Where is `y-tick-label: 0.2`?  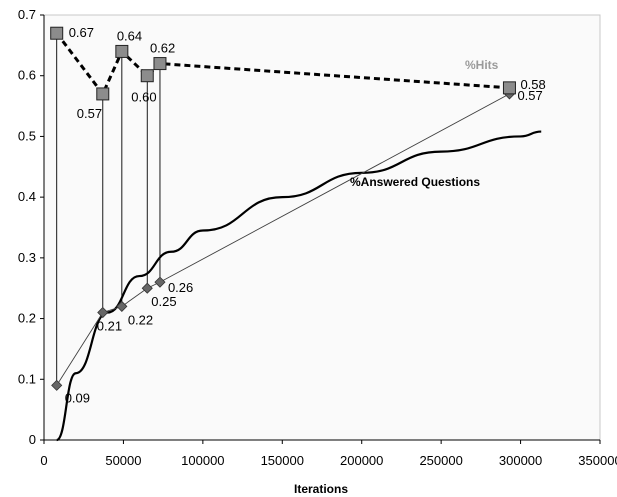
y-tick-label: 0.2 is located at coordinates (27, 318).